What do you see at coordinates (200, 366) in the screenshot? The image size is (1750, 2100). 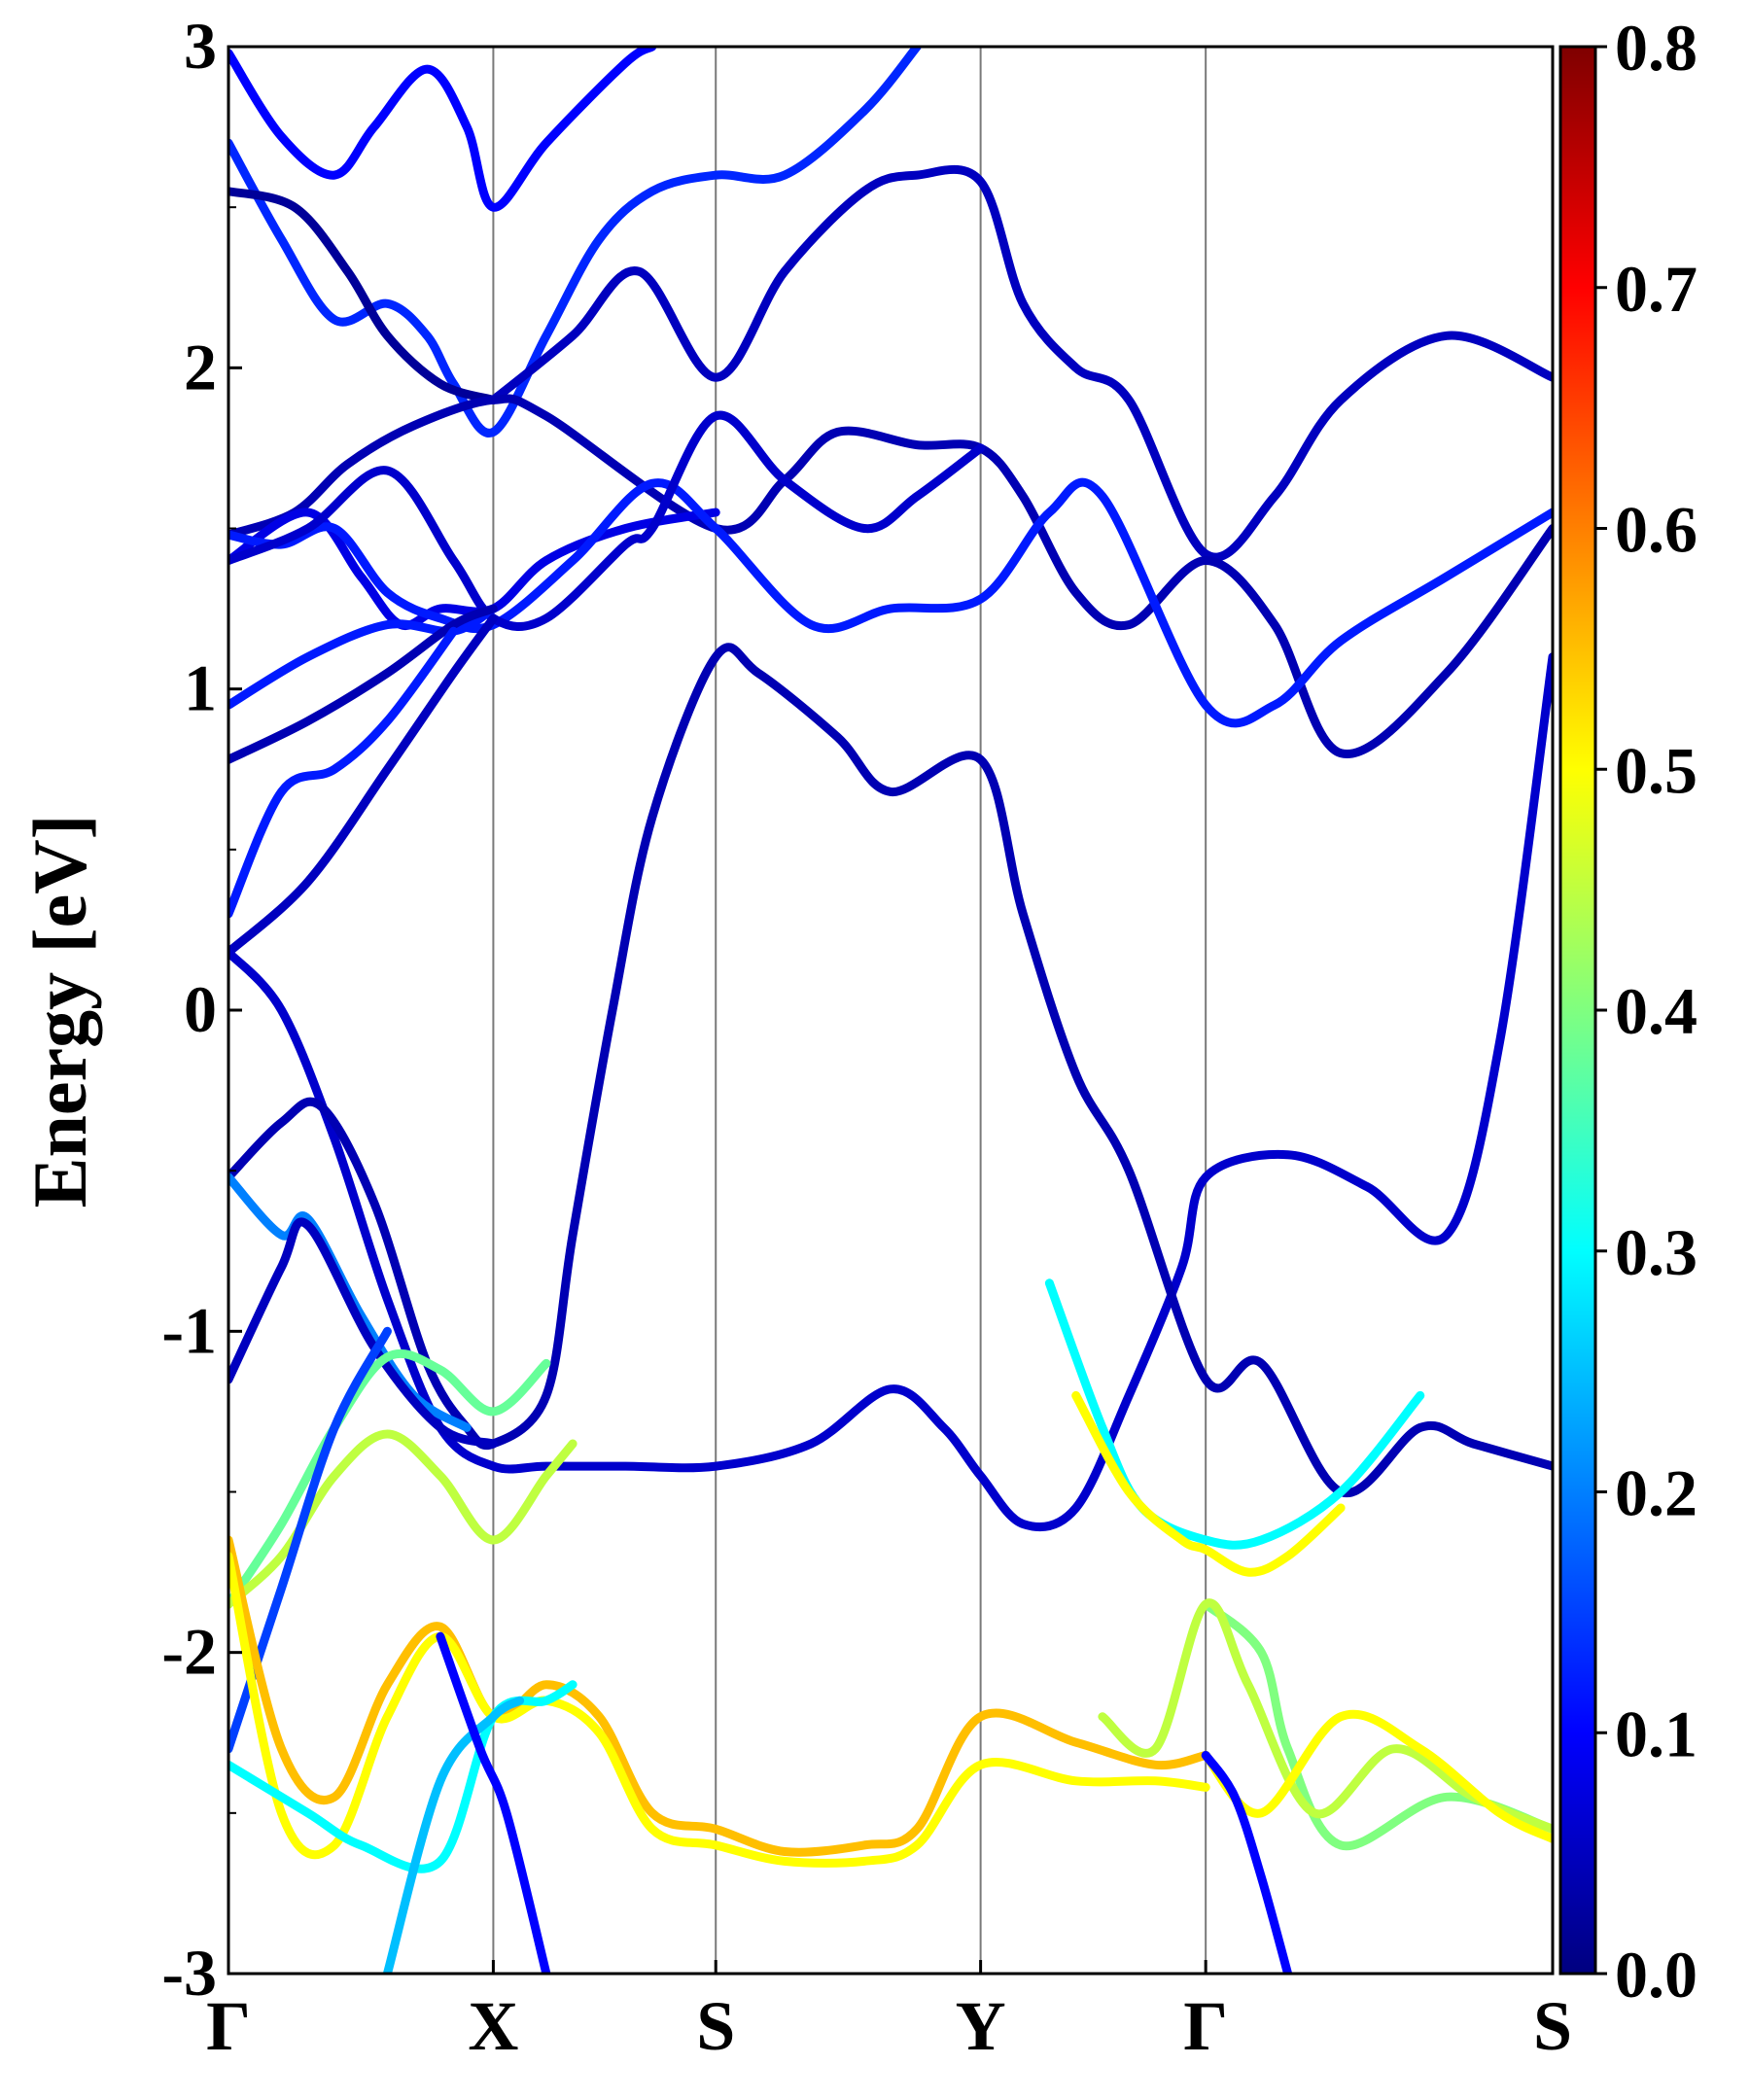 I see `y-tick-label: 2` at bounding box center [200, 366].